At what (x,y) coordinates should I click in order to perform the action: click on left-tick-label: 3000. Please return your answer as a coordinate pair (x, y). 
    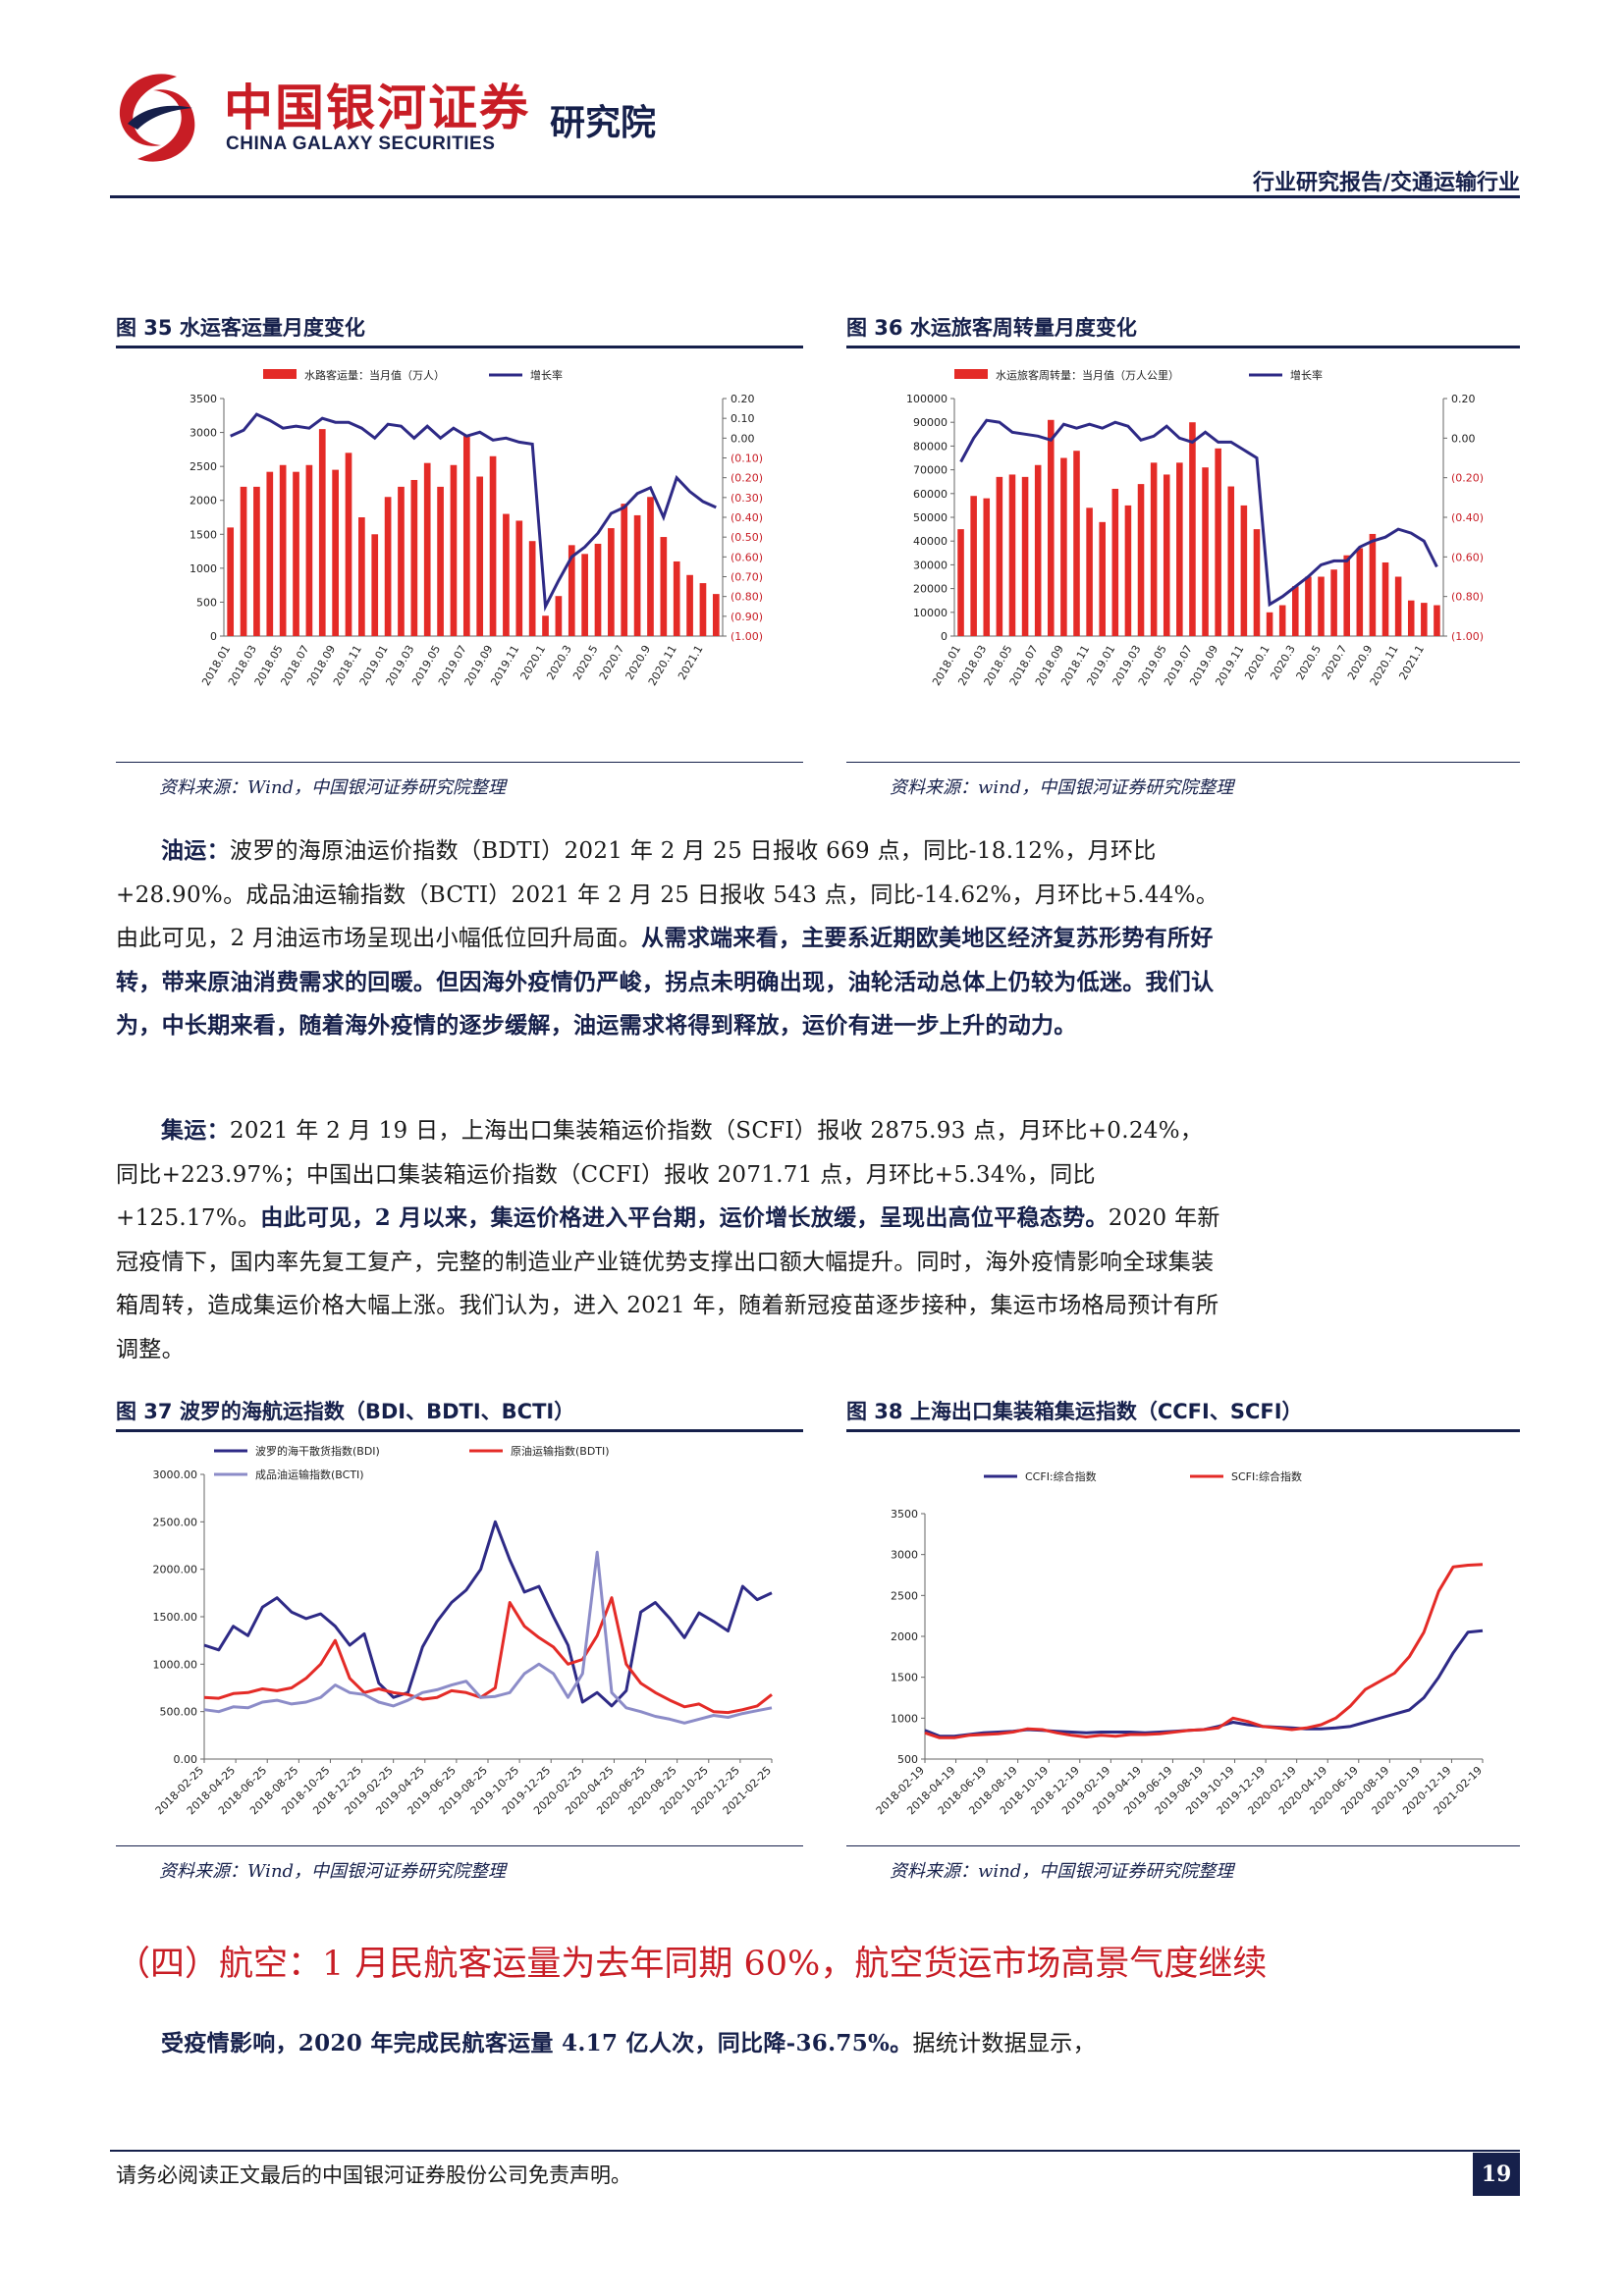
    Looking at the image, I should click on (904, 1556).